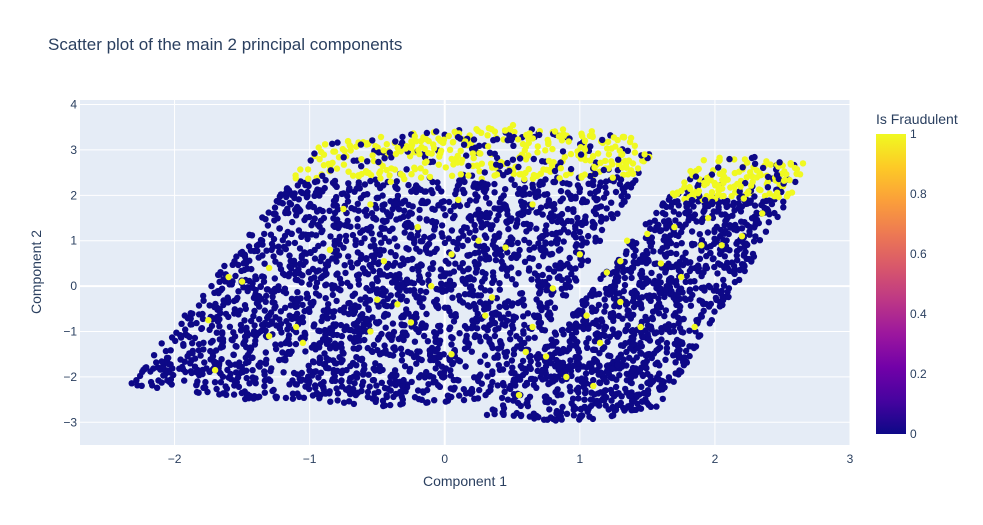  I want to click on fraud-point, so click(505, 247).